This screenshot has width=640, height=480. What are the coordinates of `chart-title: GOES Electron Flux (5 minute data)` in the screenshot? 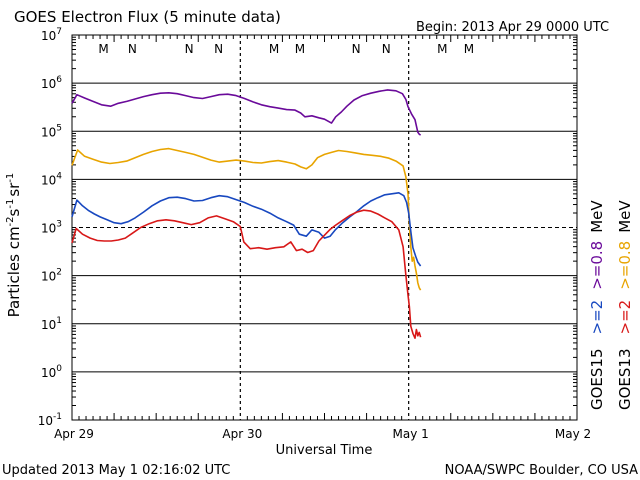 It's located at (147, 17).